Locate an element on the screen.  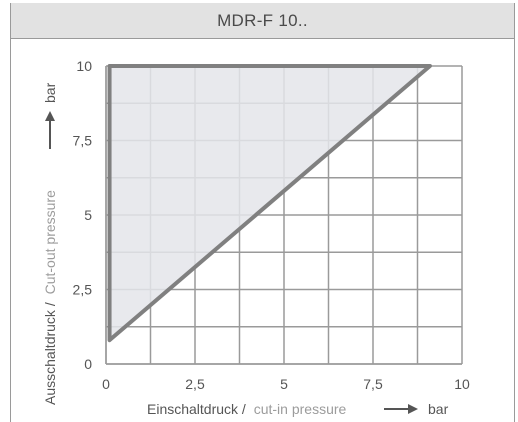
y-axis-arrow-icon is located at coordinates (50, 130).